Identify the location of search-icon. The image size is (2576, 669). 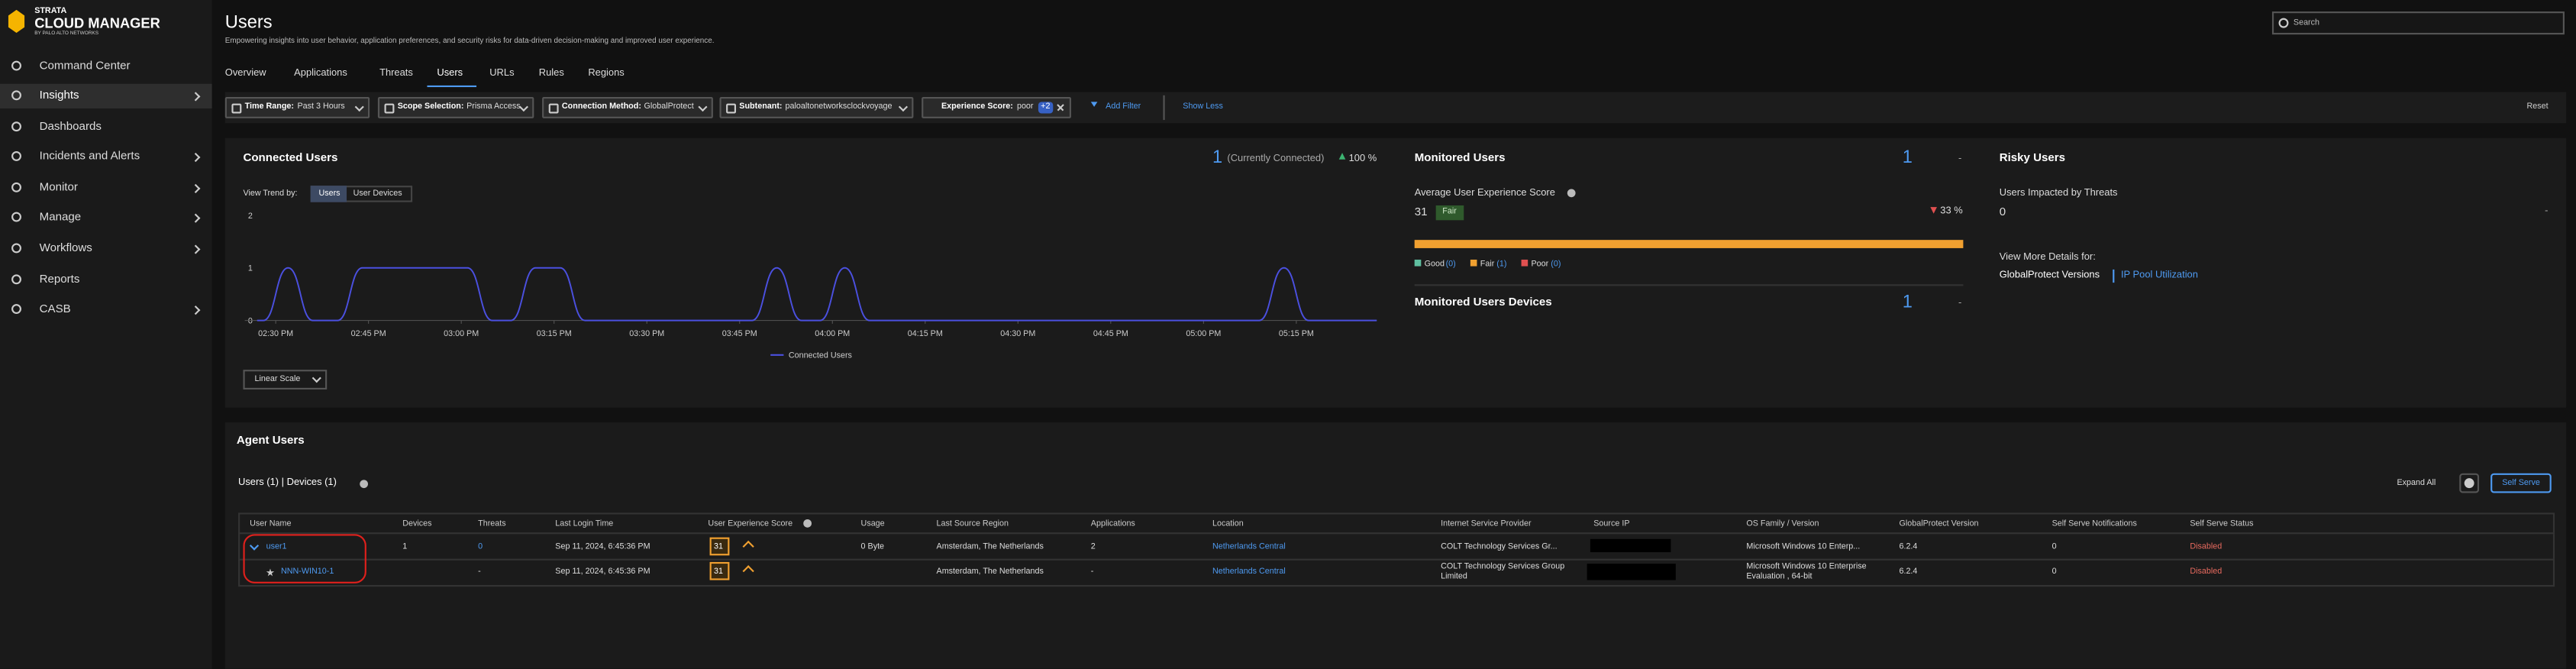
(2283, 23).